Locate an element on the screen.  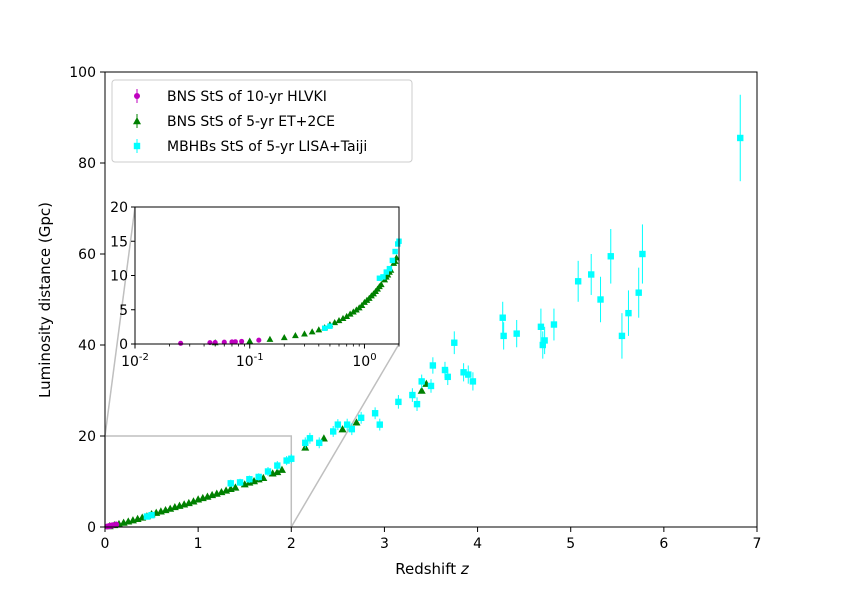
inset-x-tick-label: 10⁻² is located at coordinates (135, 361).